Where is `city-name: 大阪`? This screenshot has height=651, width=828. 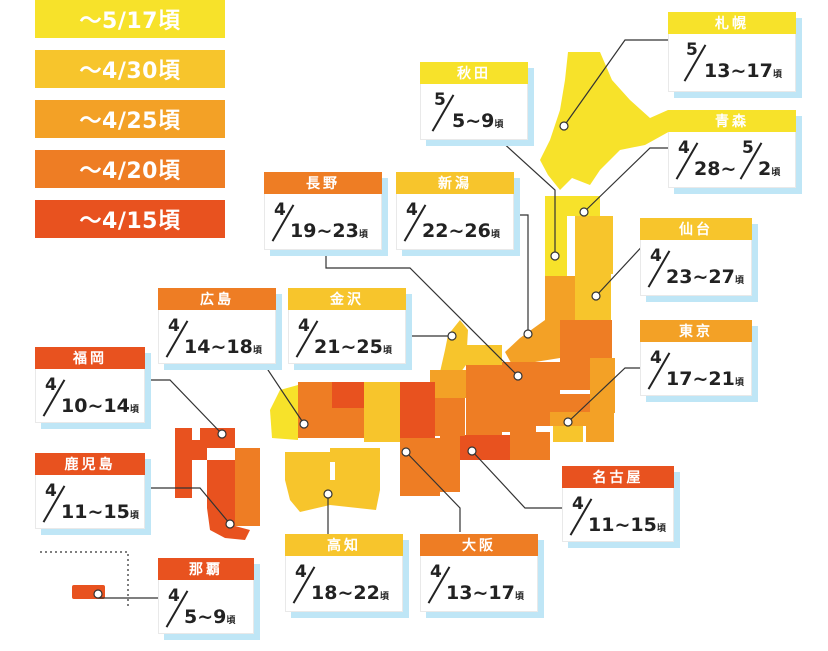
city-name: 大阪 is located at coordinates (479, 545).